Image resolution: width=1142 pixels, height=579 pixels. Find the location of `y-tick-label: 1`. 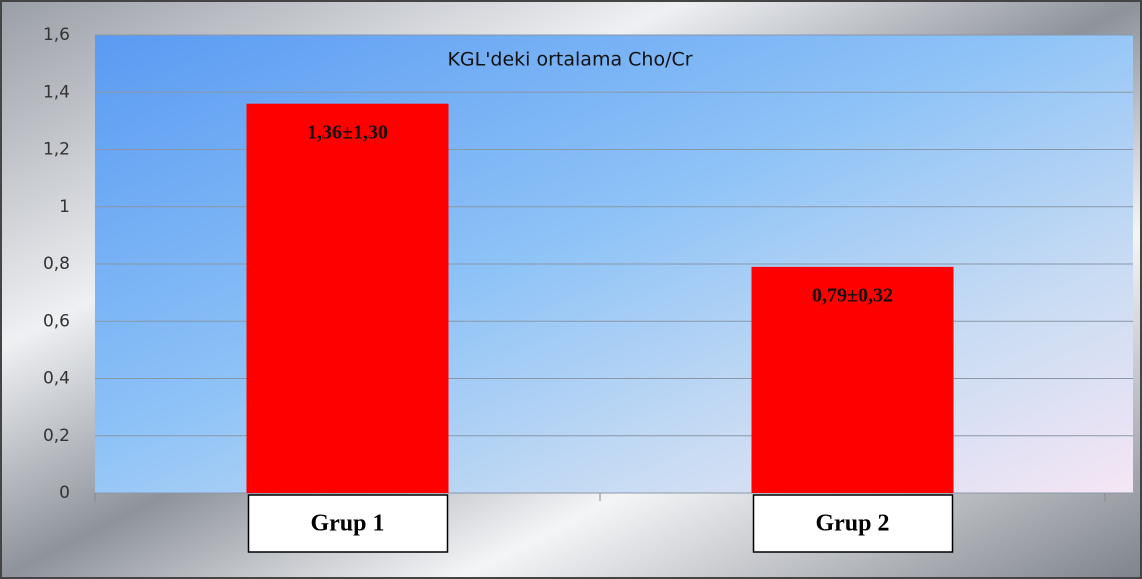

y-tick-label: 1 is located at coordinates (64, 207).